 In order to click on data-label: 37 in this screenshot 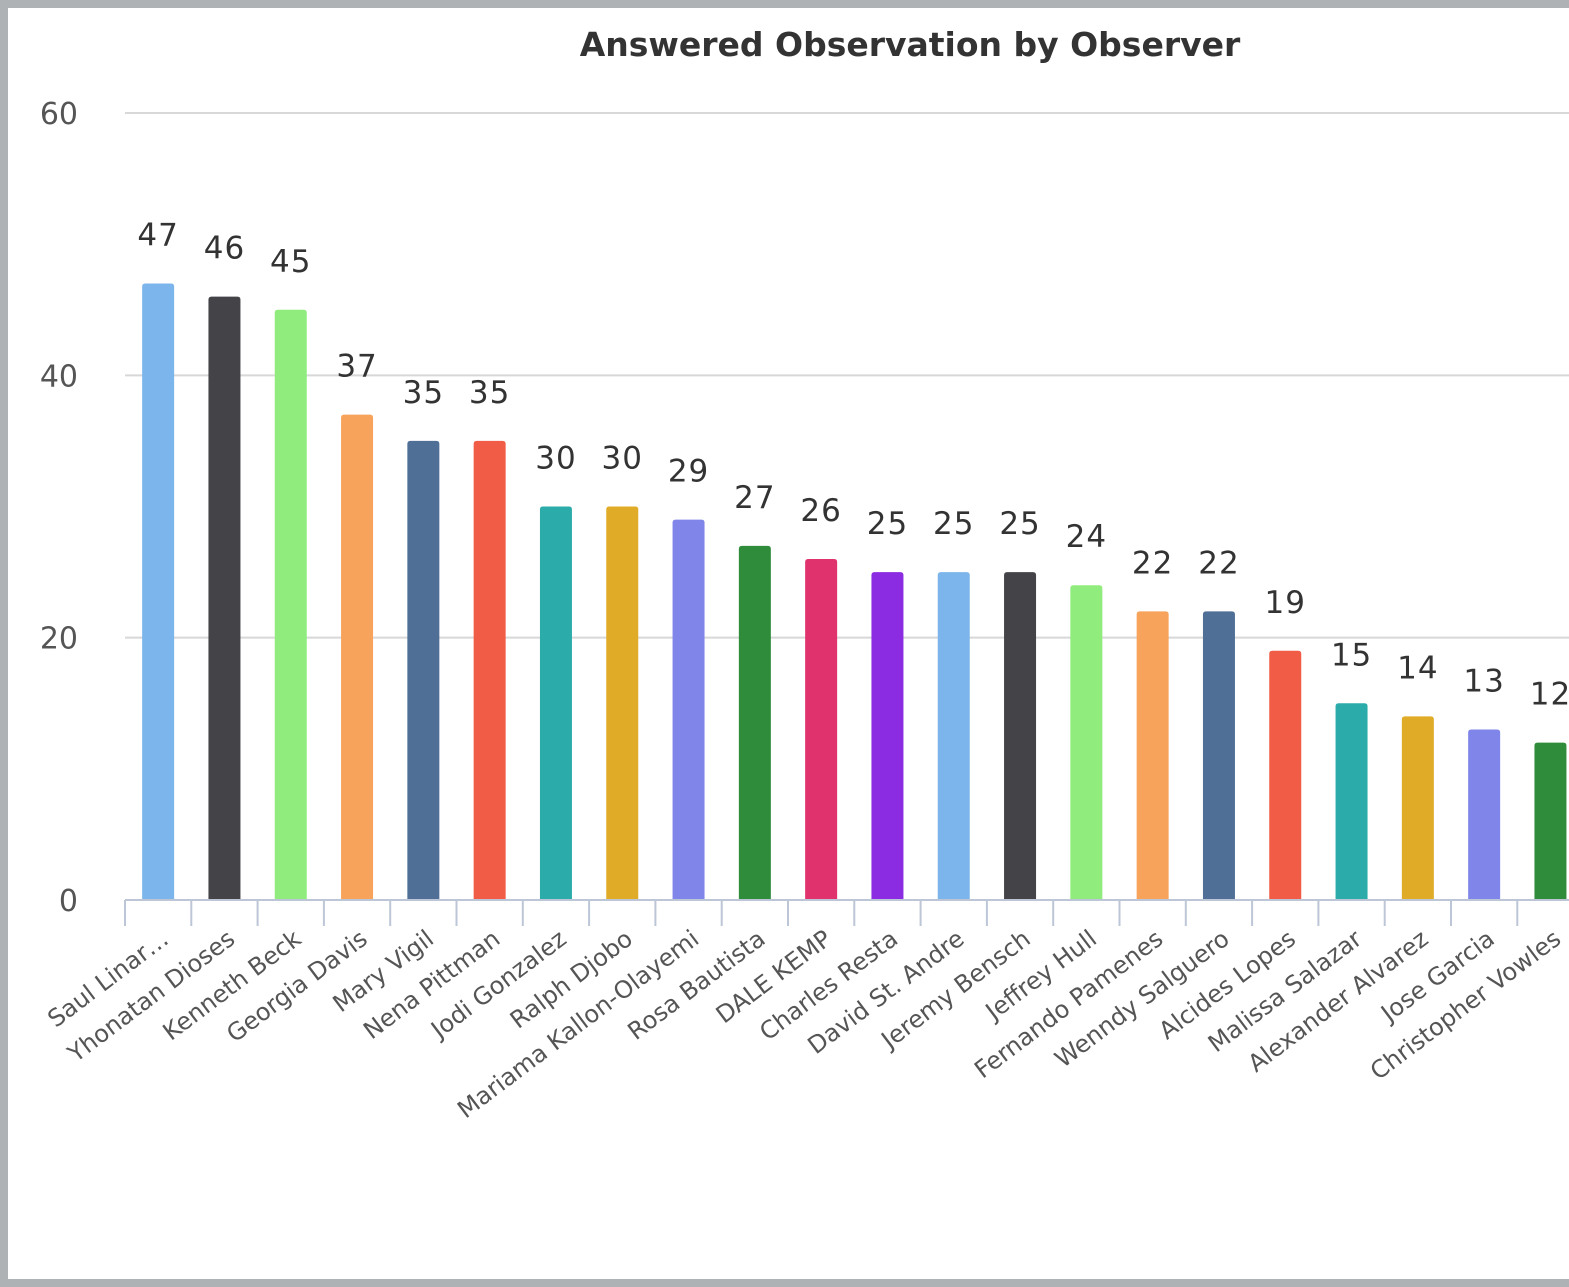, I will do `click(356, 367)`.